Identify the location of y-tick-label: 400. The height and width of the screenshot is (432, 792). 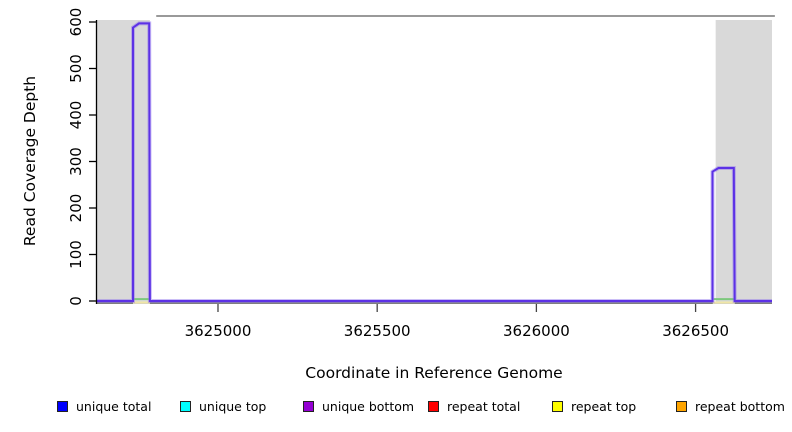
(76, 115).